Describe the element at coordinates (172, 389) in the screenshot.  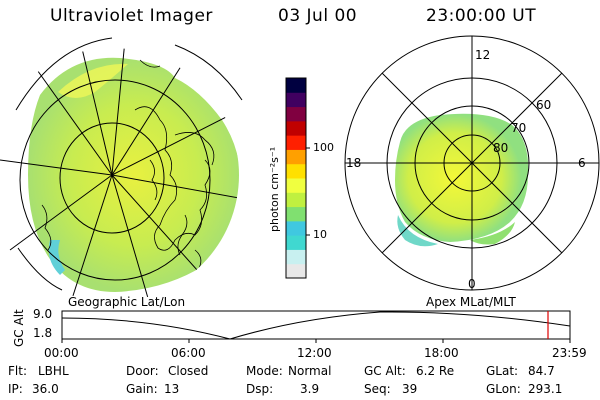
I see `gain-value: 13` at that location.